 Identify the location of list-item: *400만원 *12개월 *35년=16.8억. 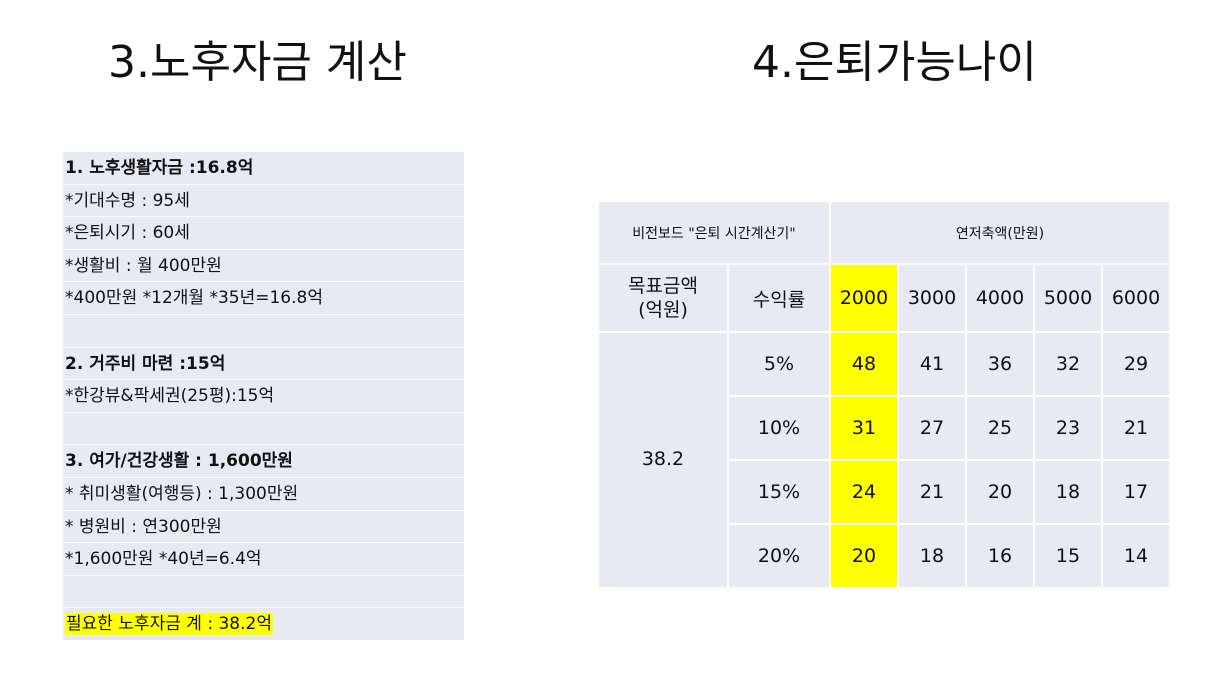
(263, 298).